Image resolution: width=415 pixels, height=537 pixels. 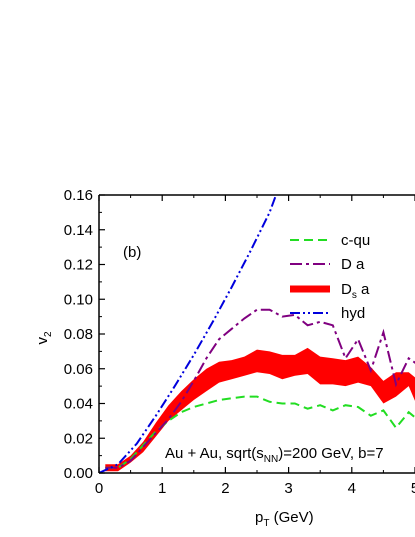 I want to click on x-tick-label: 5, so click(x=413, y=488).